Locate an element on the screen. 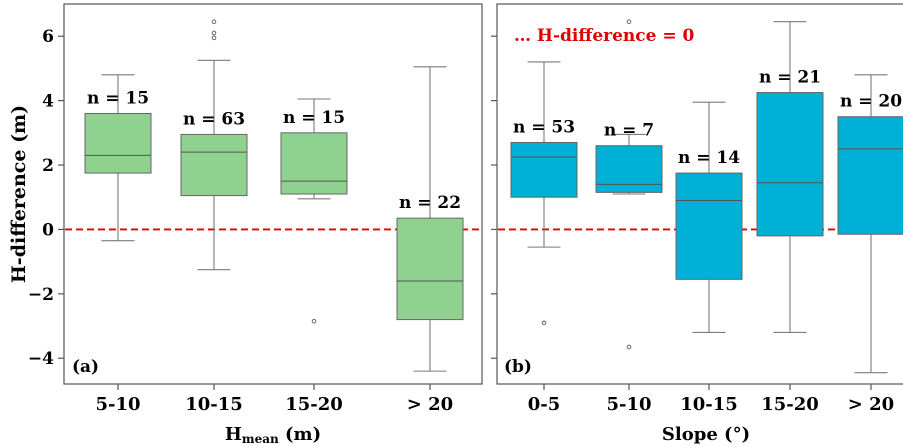 The width and height of the screenshot is (903, 447). box--20: n = 20 is located at coordinates (870, 224).